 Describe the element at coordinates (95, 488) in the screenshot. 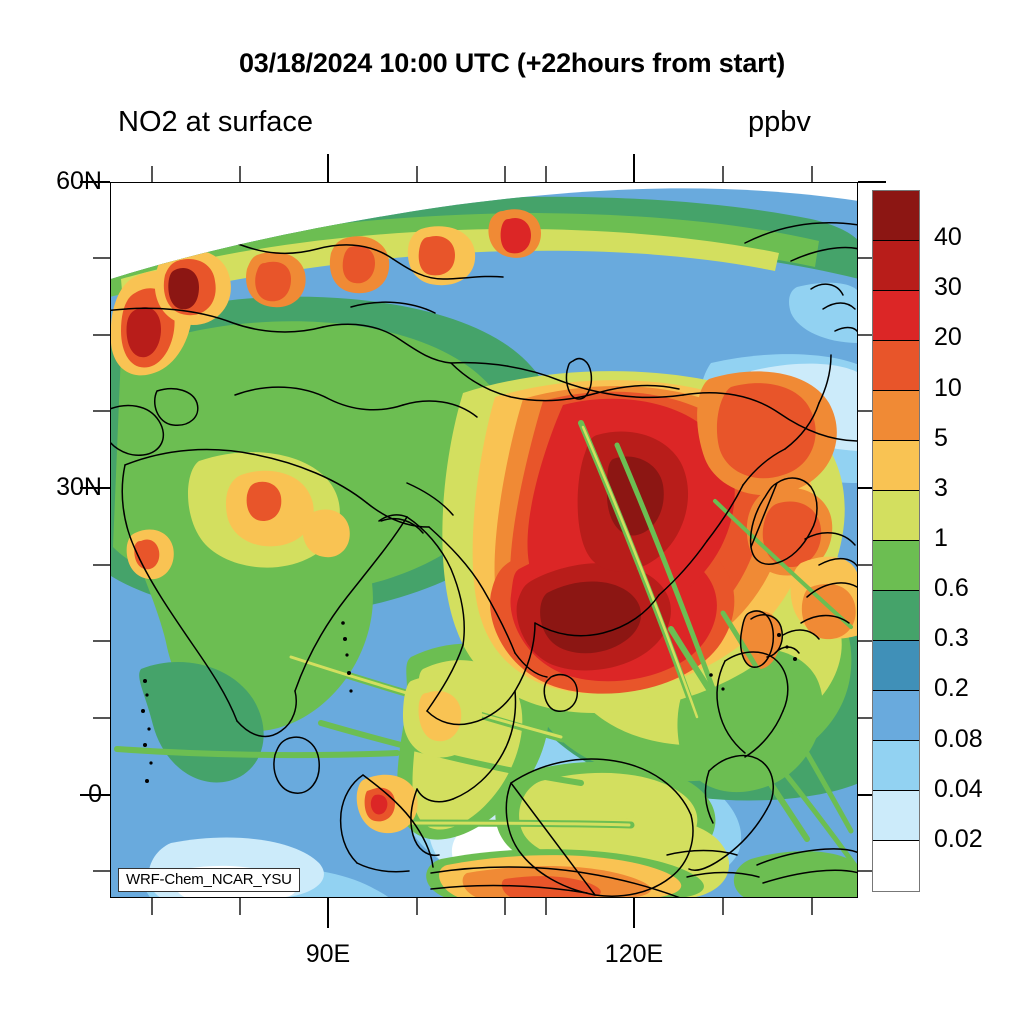

I see `ytick-major-30n` at that location.